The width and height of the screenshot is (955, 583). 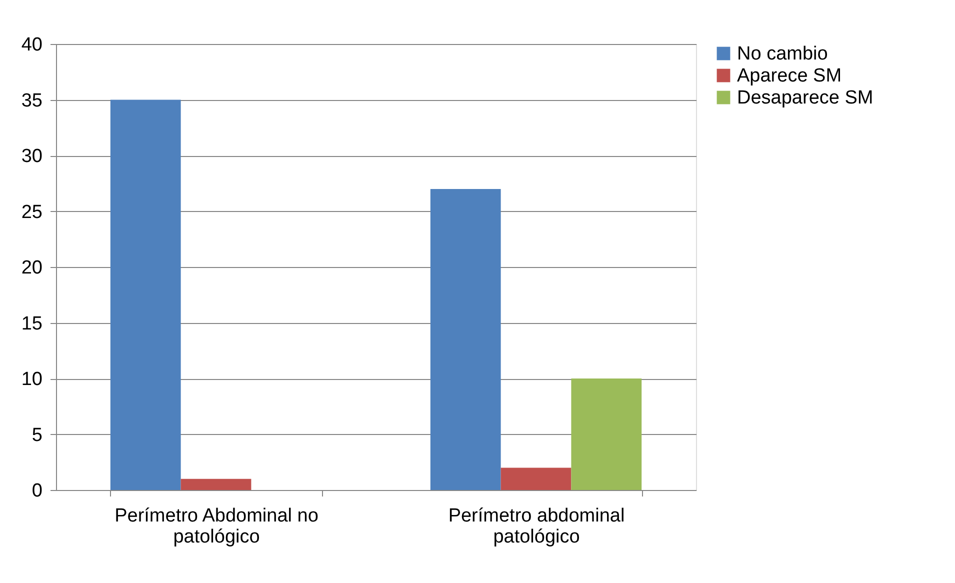 What do you see at coordinates (216, 527) in the screenshot?
I see `x-tick-label: Perímetro Abdominal no patológico` at bounding box center [216, 527].